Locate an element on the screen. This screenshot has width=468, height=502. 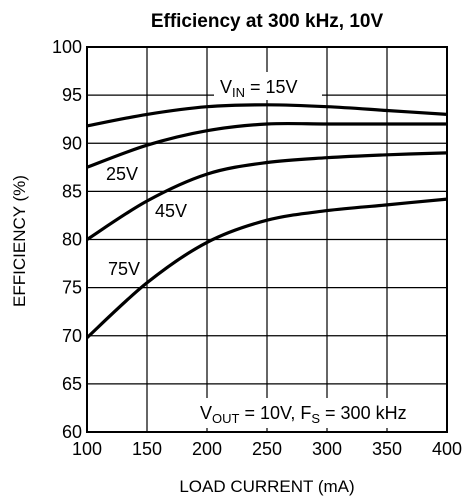
x-tick-label-1: 150 is located at coordinates (147, 449).